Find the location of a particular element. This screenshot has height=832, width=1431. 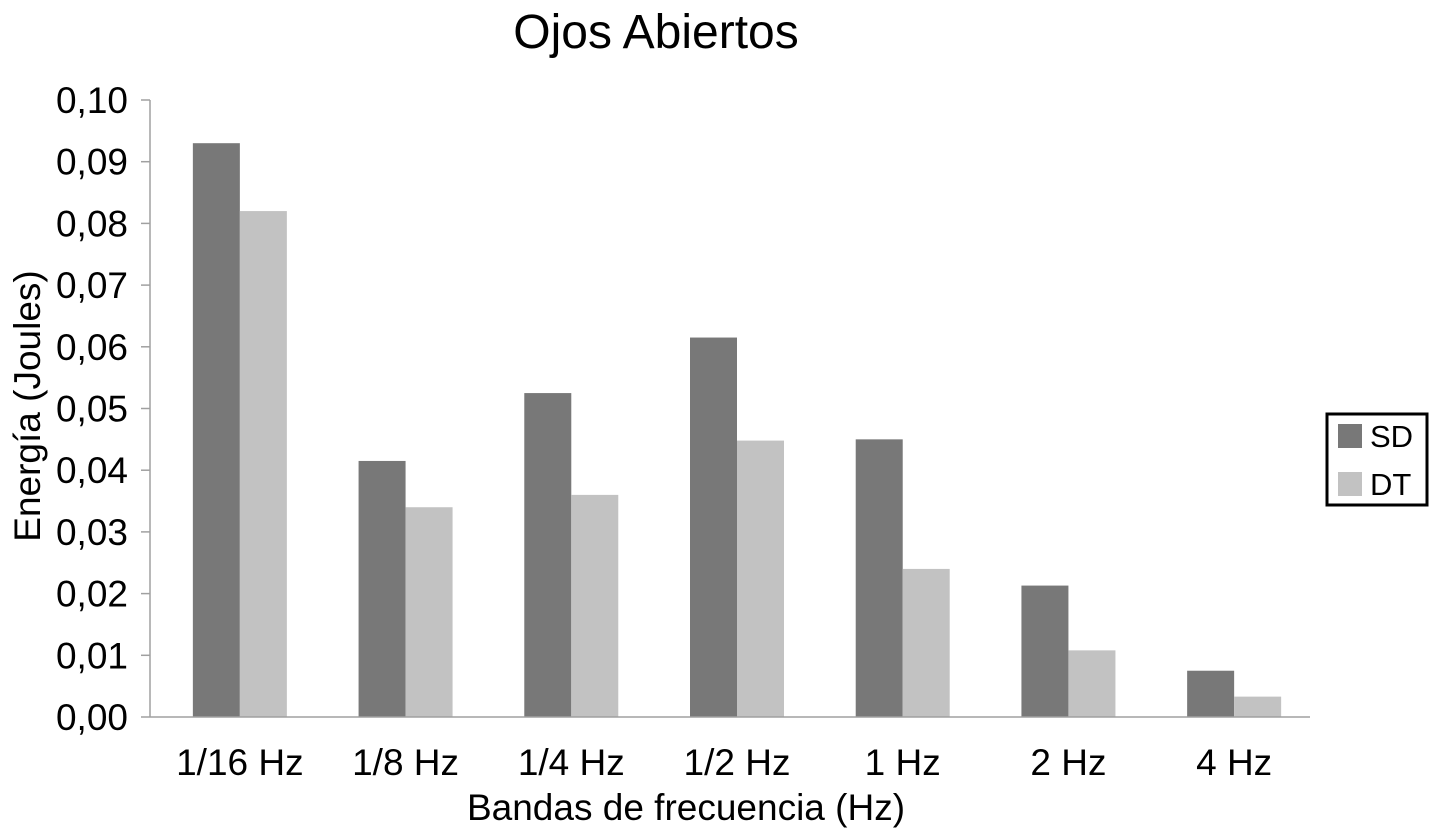

y-tick-label: 0,03 is located at coordinates (92, 532).